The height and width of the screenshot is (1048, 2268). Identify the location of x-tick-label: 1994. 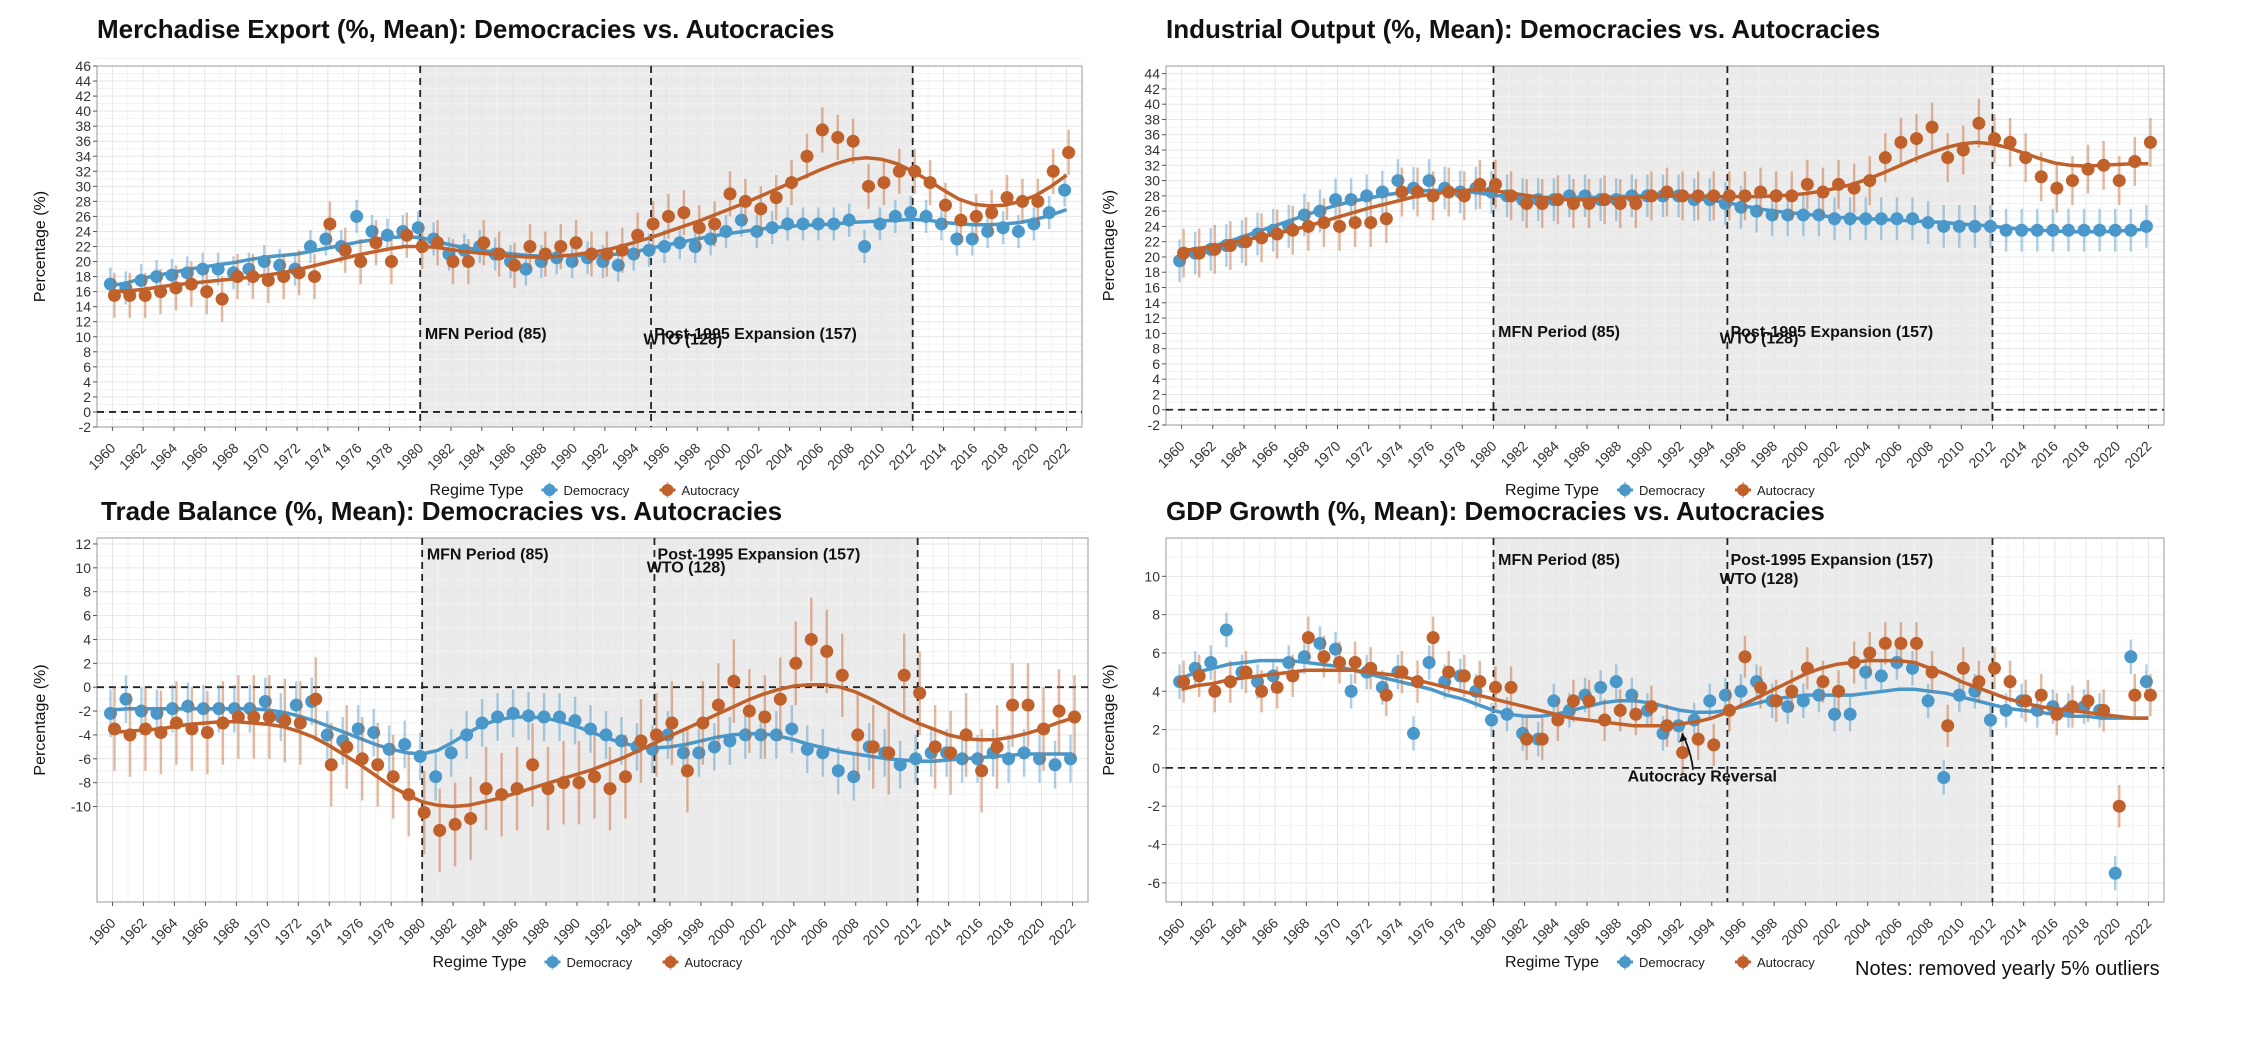
(1701, 454).